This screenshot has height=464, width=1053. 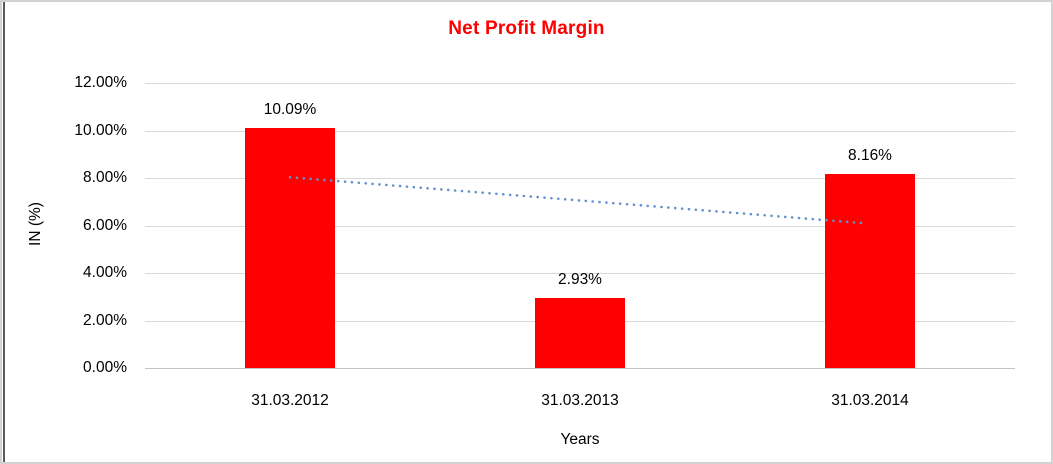 I want to click on x-tick-label: 31.03.2014, so click(x=870, y=400).